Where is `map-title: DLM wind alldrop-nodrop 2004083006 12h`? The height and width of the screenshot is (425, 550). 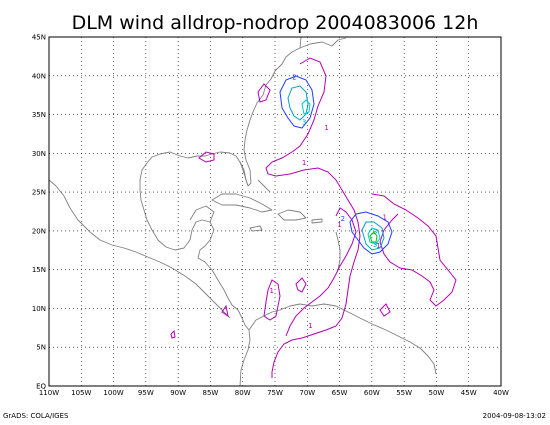 map-title: DLM wind alldrop-nodrop 2004083006 12h is located at coordinates (275, 23).